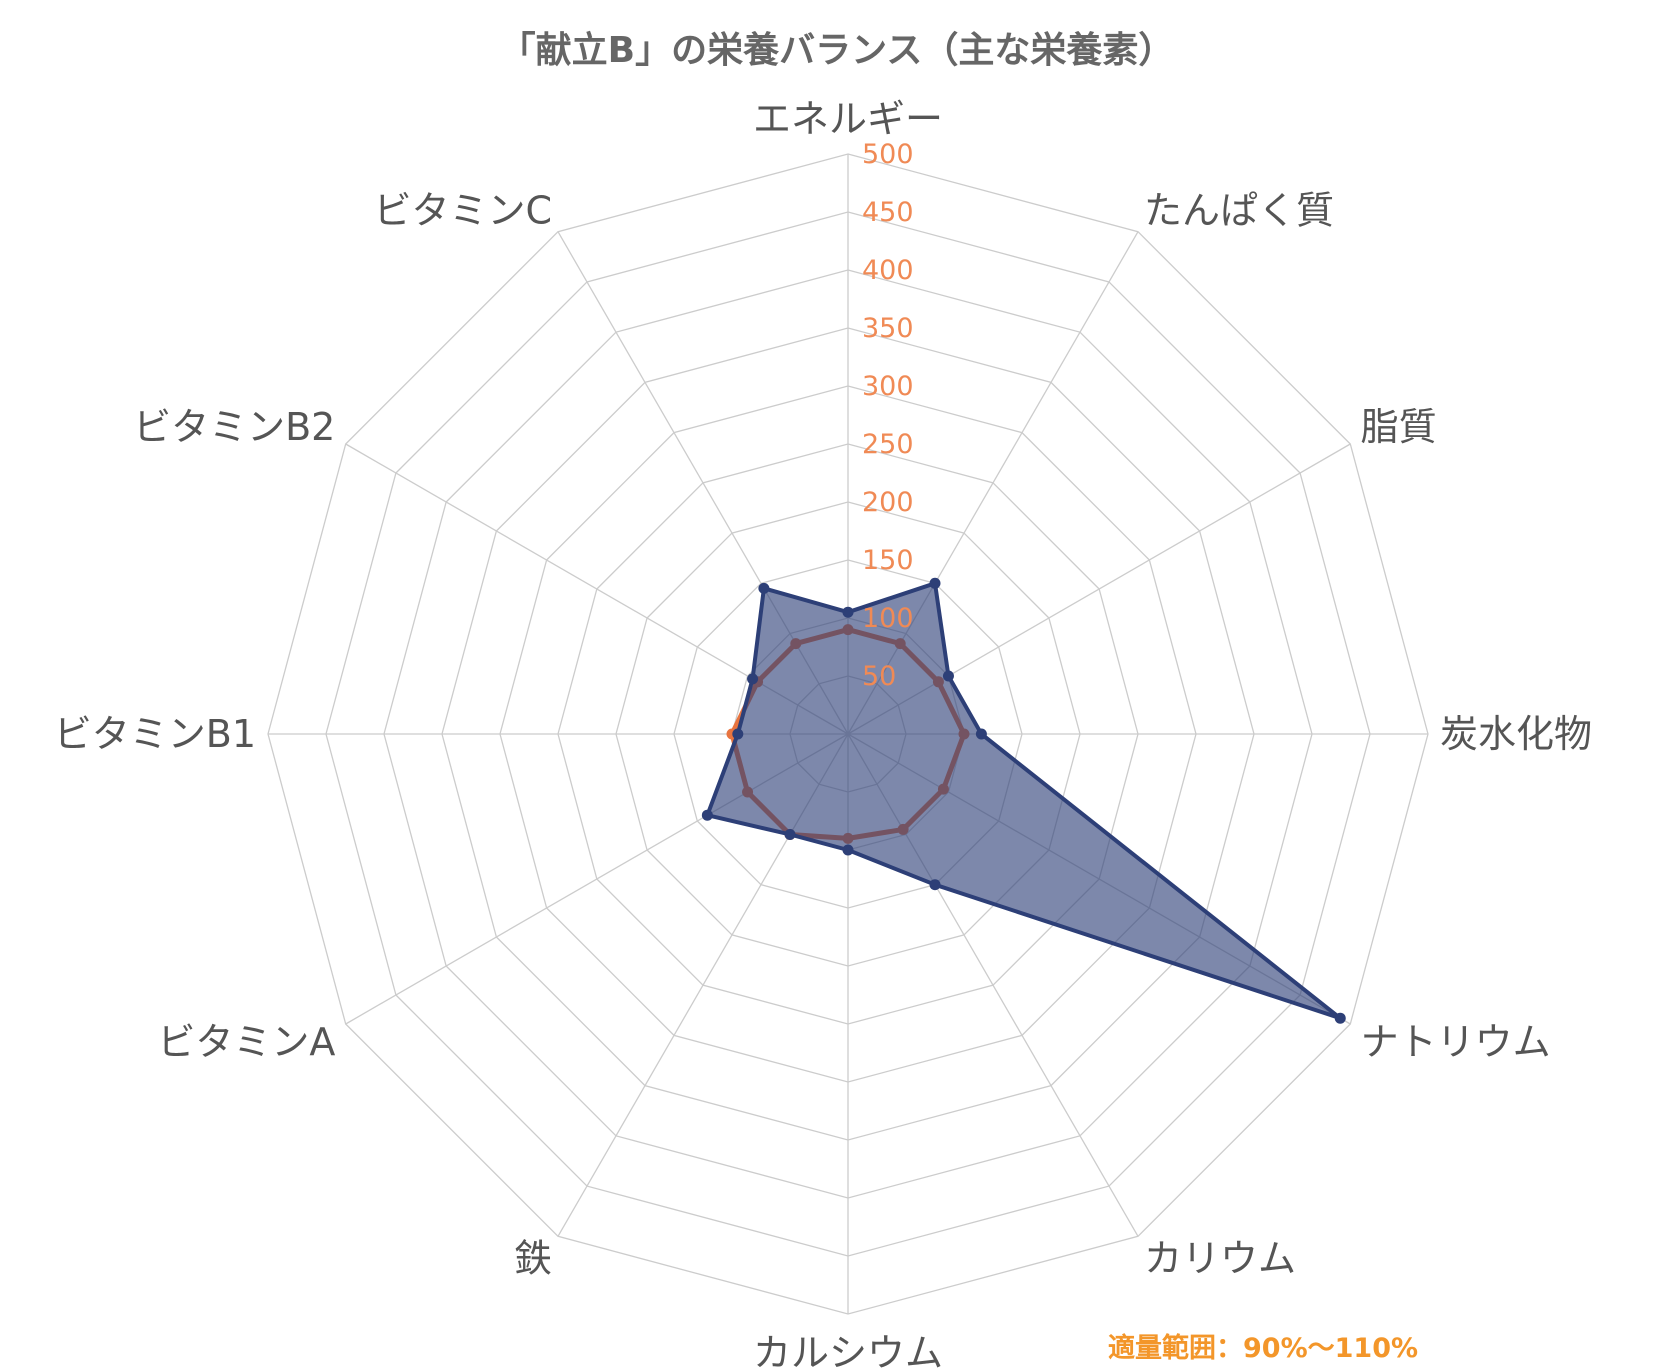  What do you see at coordinates (1220, 1259) in the screenshot?
I see `axis-label-6: カリウム` at bounding box center [1220, 1259].